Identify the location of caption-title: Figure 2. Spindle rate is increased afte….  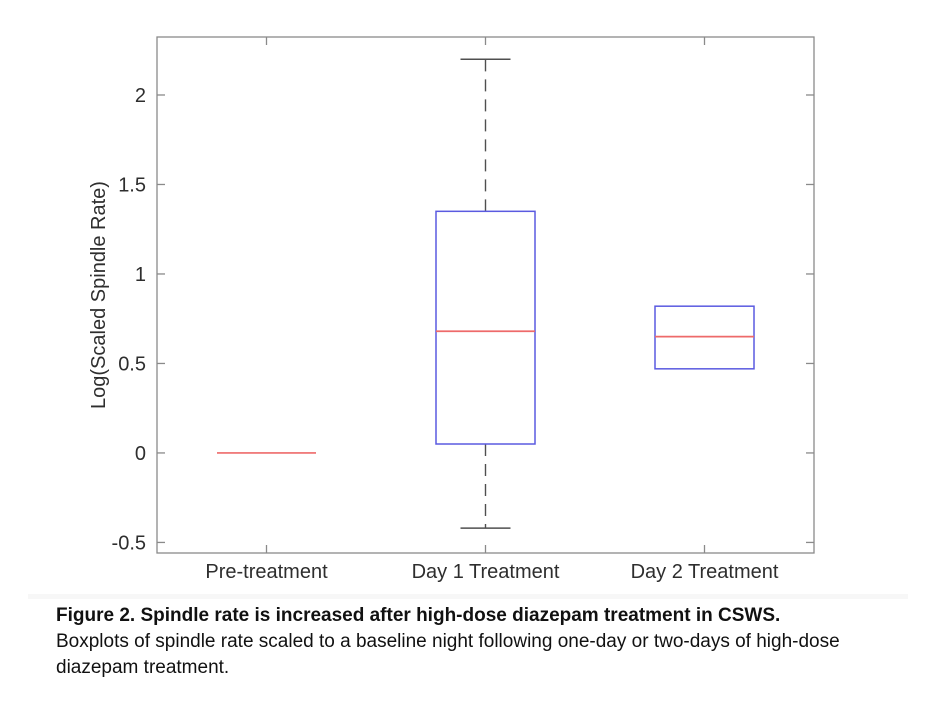
(418, 615).